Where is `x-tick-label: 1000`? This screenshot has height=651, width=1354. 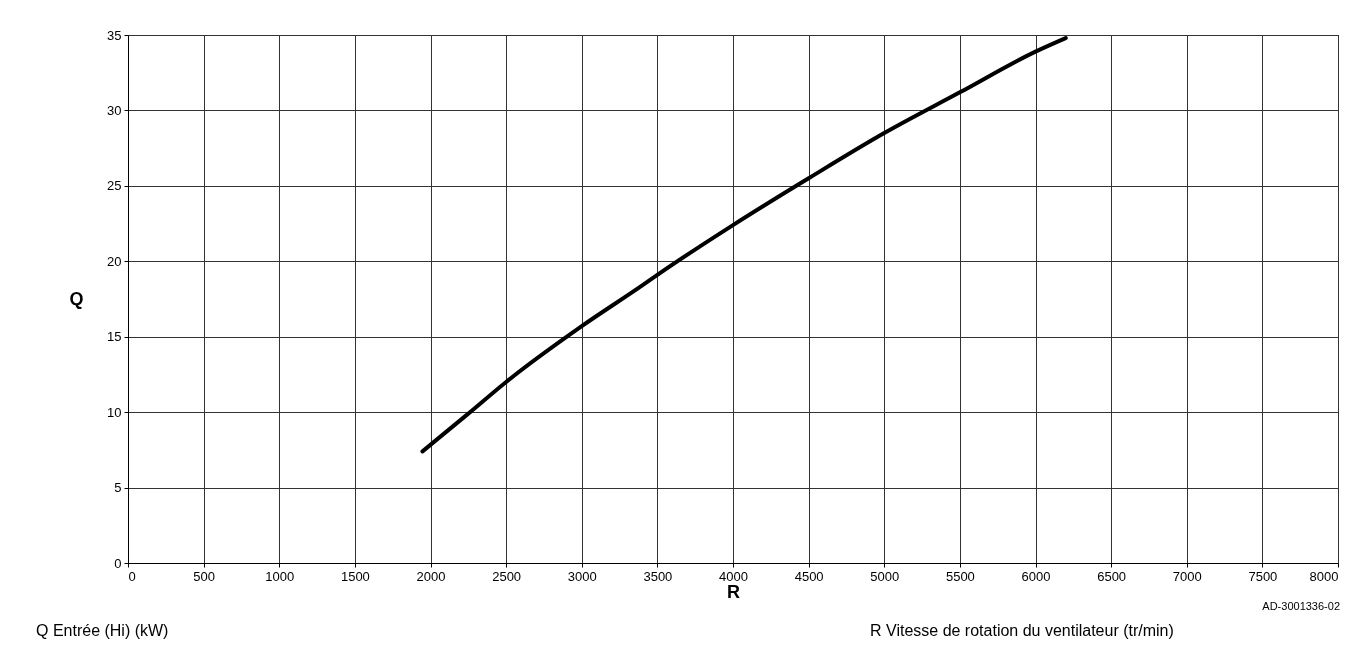
x-tick-label: 1000 is located at coordinates (280, 576).